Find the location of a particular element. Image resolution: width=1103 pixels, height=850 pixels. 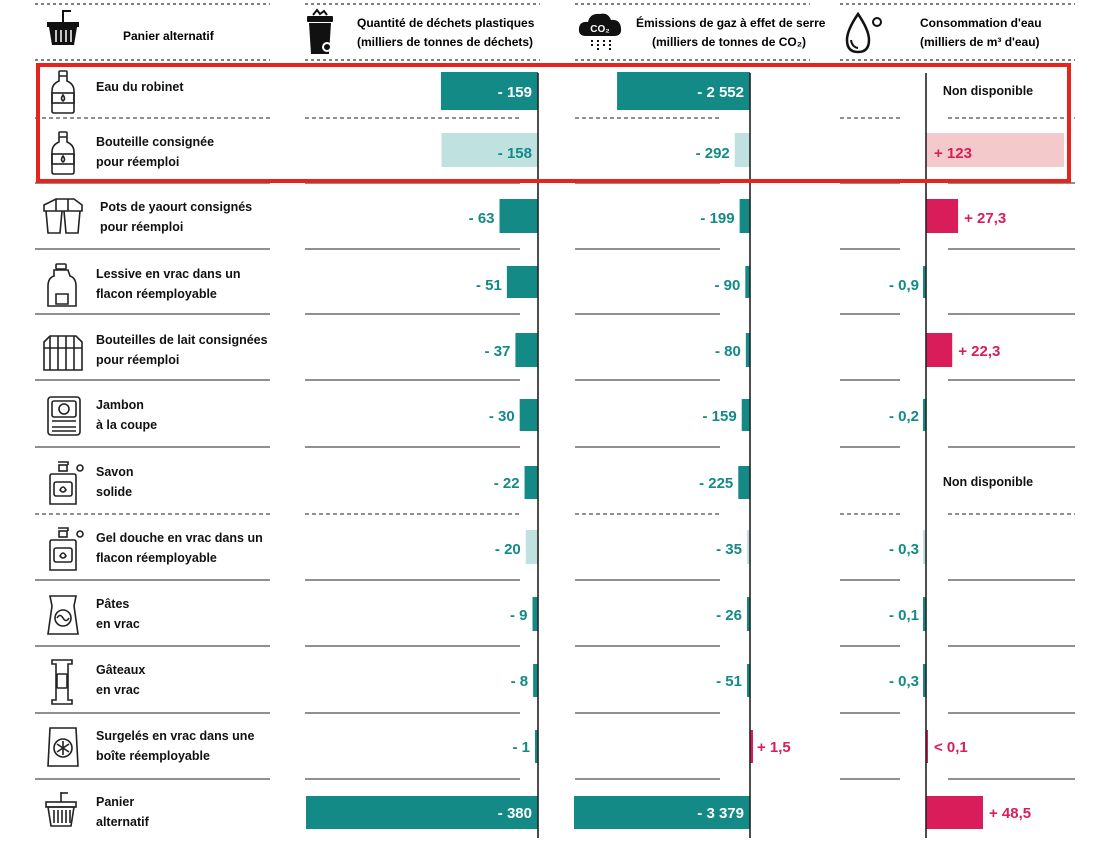

water-value-label: - 0,9 is located at coordinates (904, 285).